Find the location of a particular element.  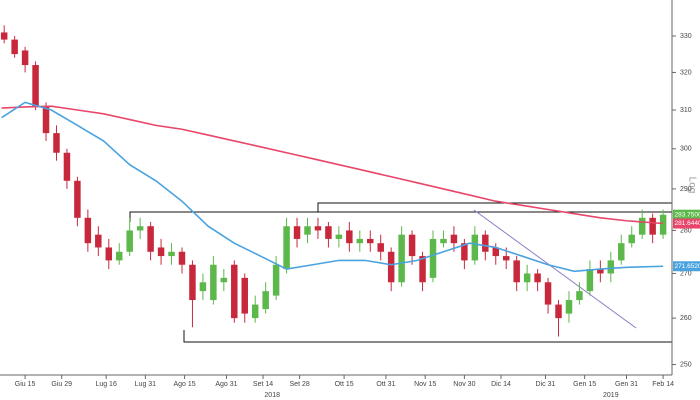

y-tick-label: 290 is located at coordinates (686, 189).